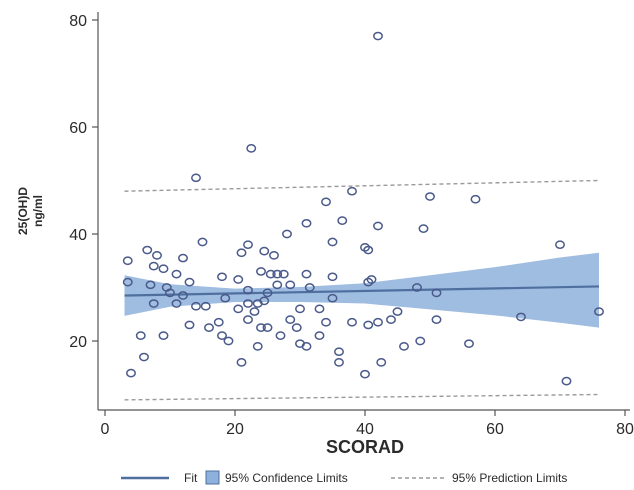 The image size is (634, 490). What do you see at coordinates (286, 478) in the screenshot?
I see `legend-confidence-label: 95% Confidence Limits` at bounding box center [286, 478].